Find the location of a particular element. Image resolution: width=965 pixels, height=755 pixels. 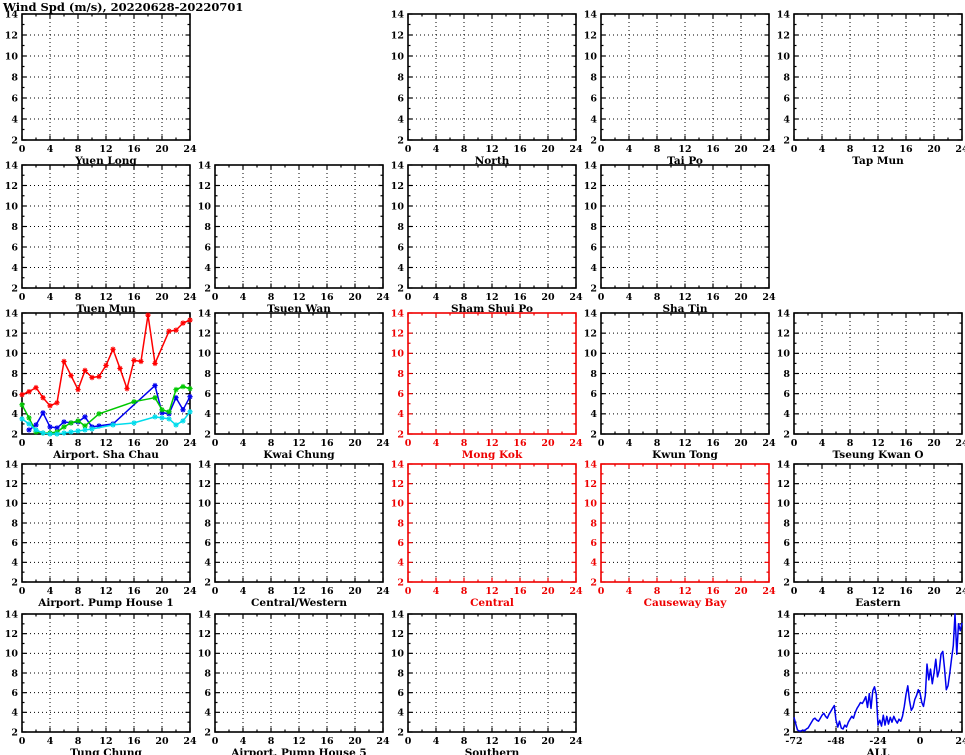

x-tick-label: -48 is located at coordinates (836, 741).